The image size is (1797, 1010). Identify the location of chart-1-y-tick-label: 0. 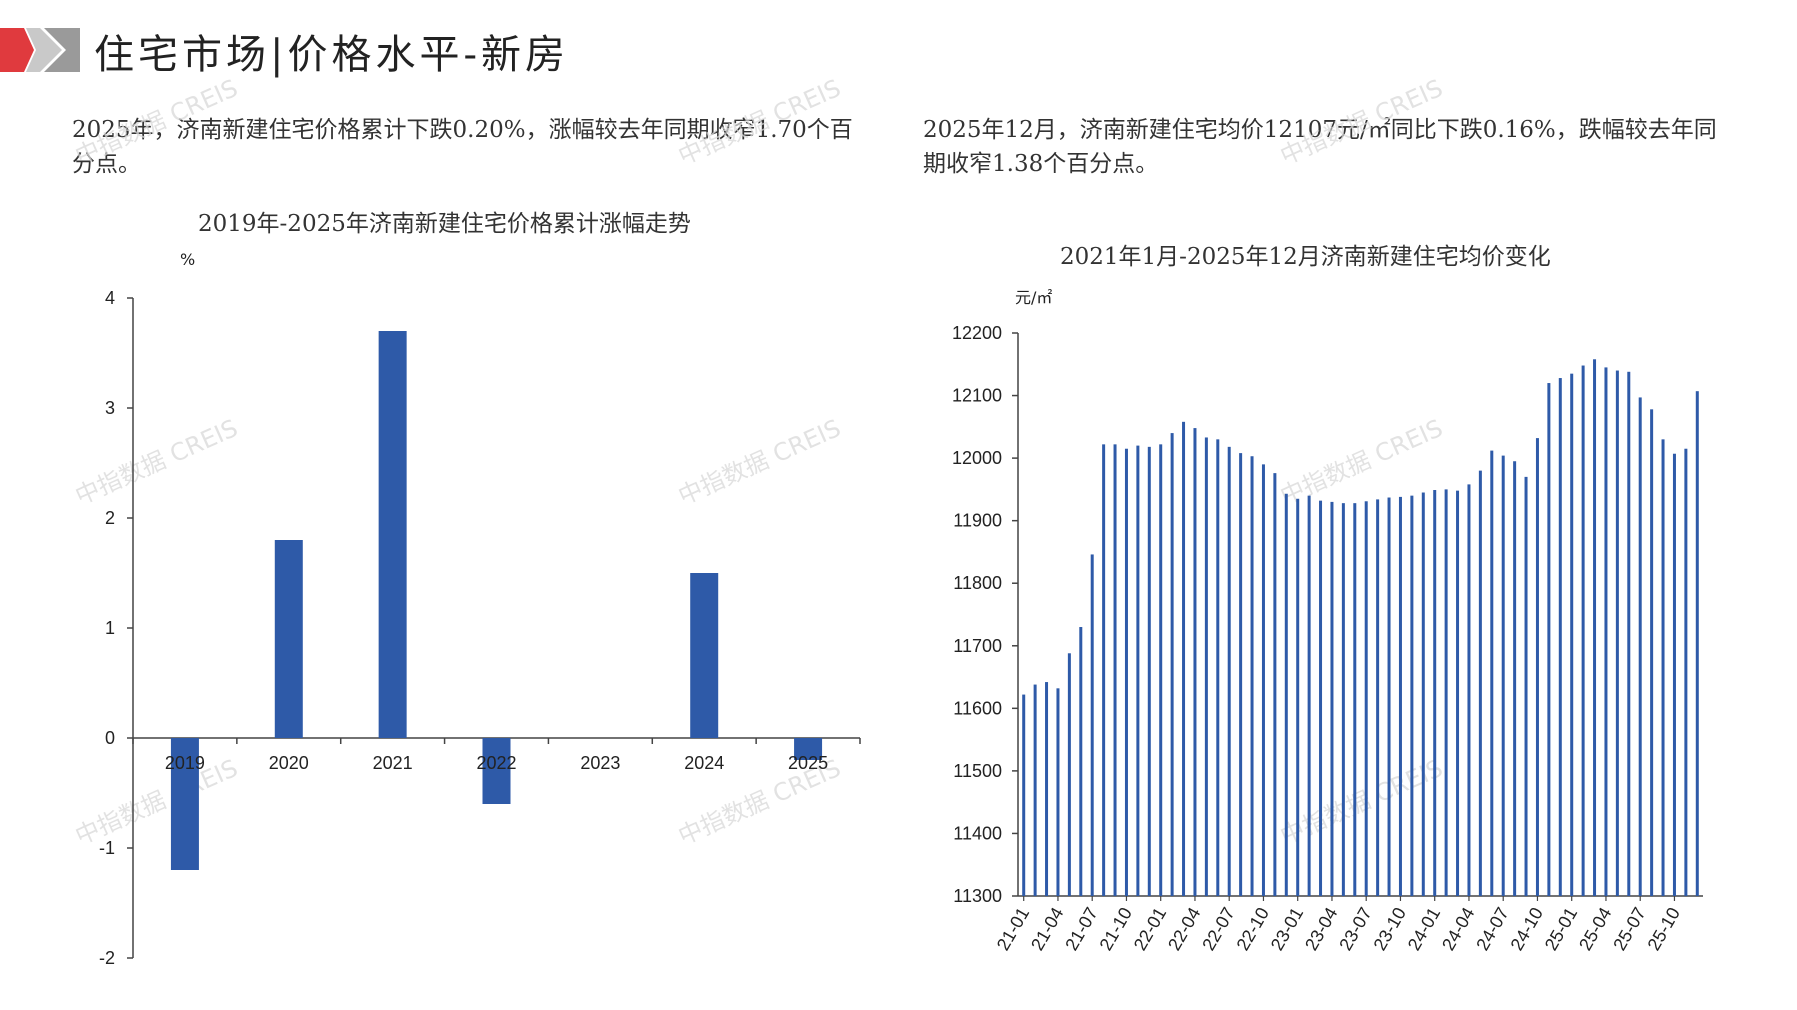
(110, 738).